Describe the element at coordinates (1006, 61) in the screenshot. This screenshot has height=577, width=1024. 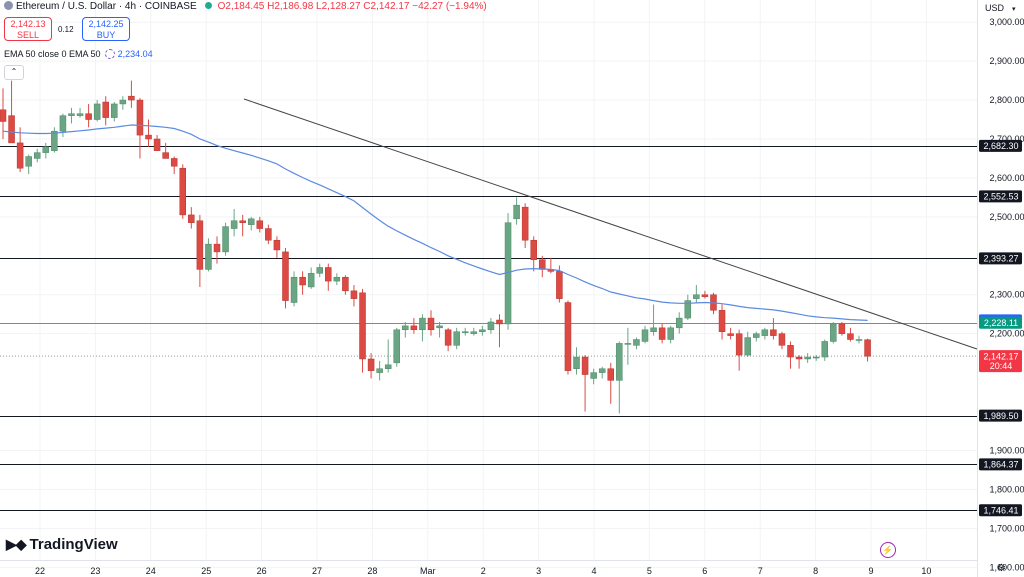
I see `y-tick-label: 2,900.00` at that location.